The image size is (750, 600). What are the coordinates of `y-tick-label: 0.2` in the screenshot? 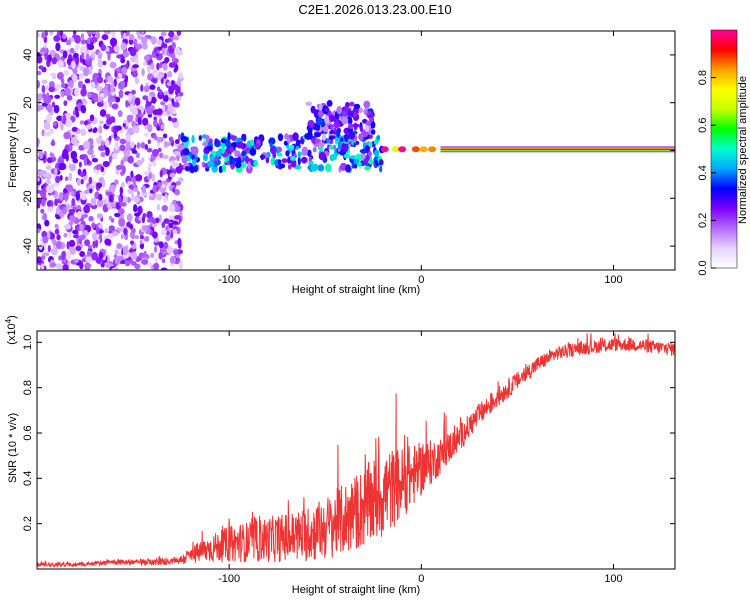 It's located at (28, 523).